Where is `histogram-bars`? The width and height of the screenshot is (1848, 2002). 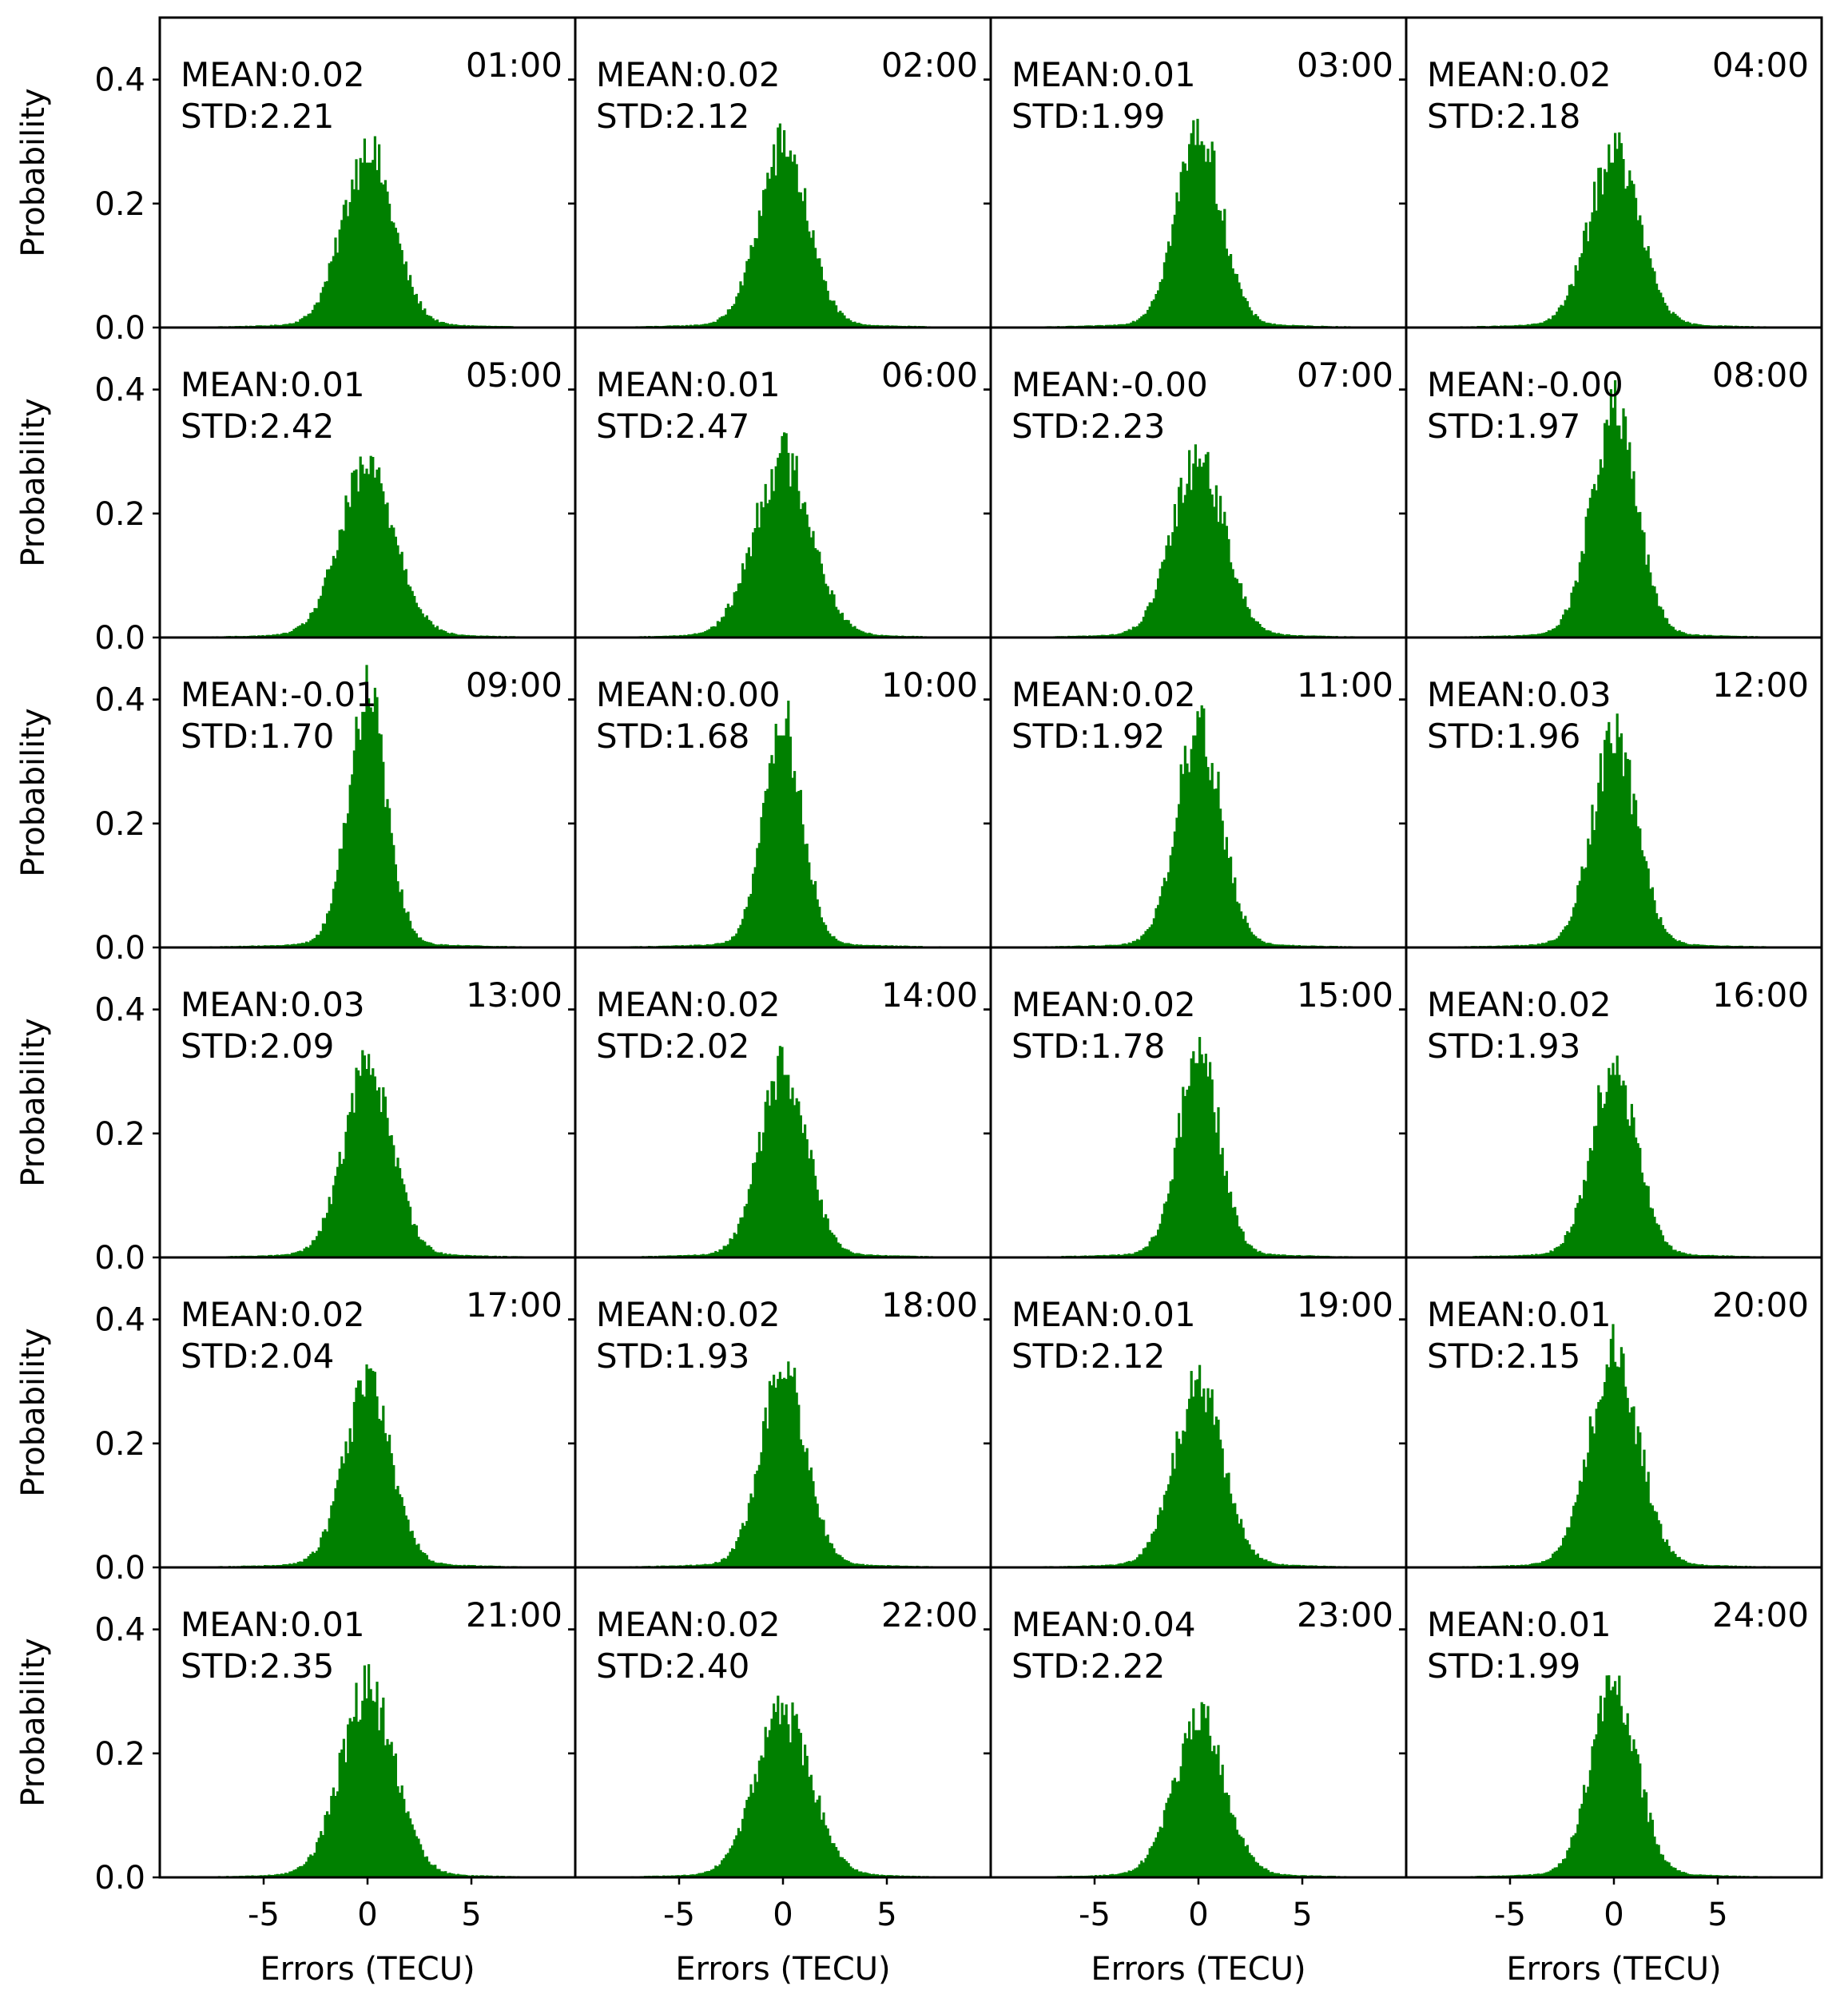 histogram-bars is located at coordinates (784, 1786).